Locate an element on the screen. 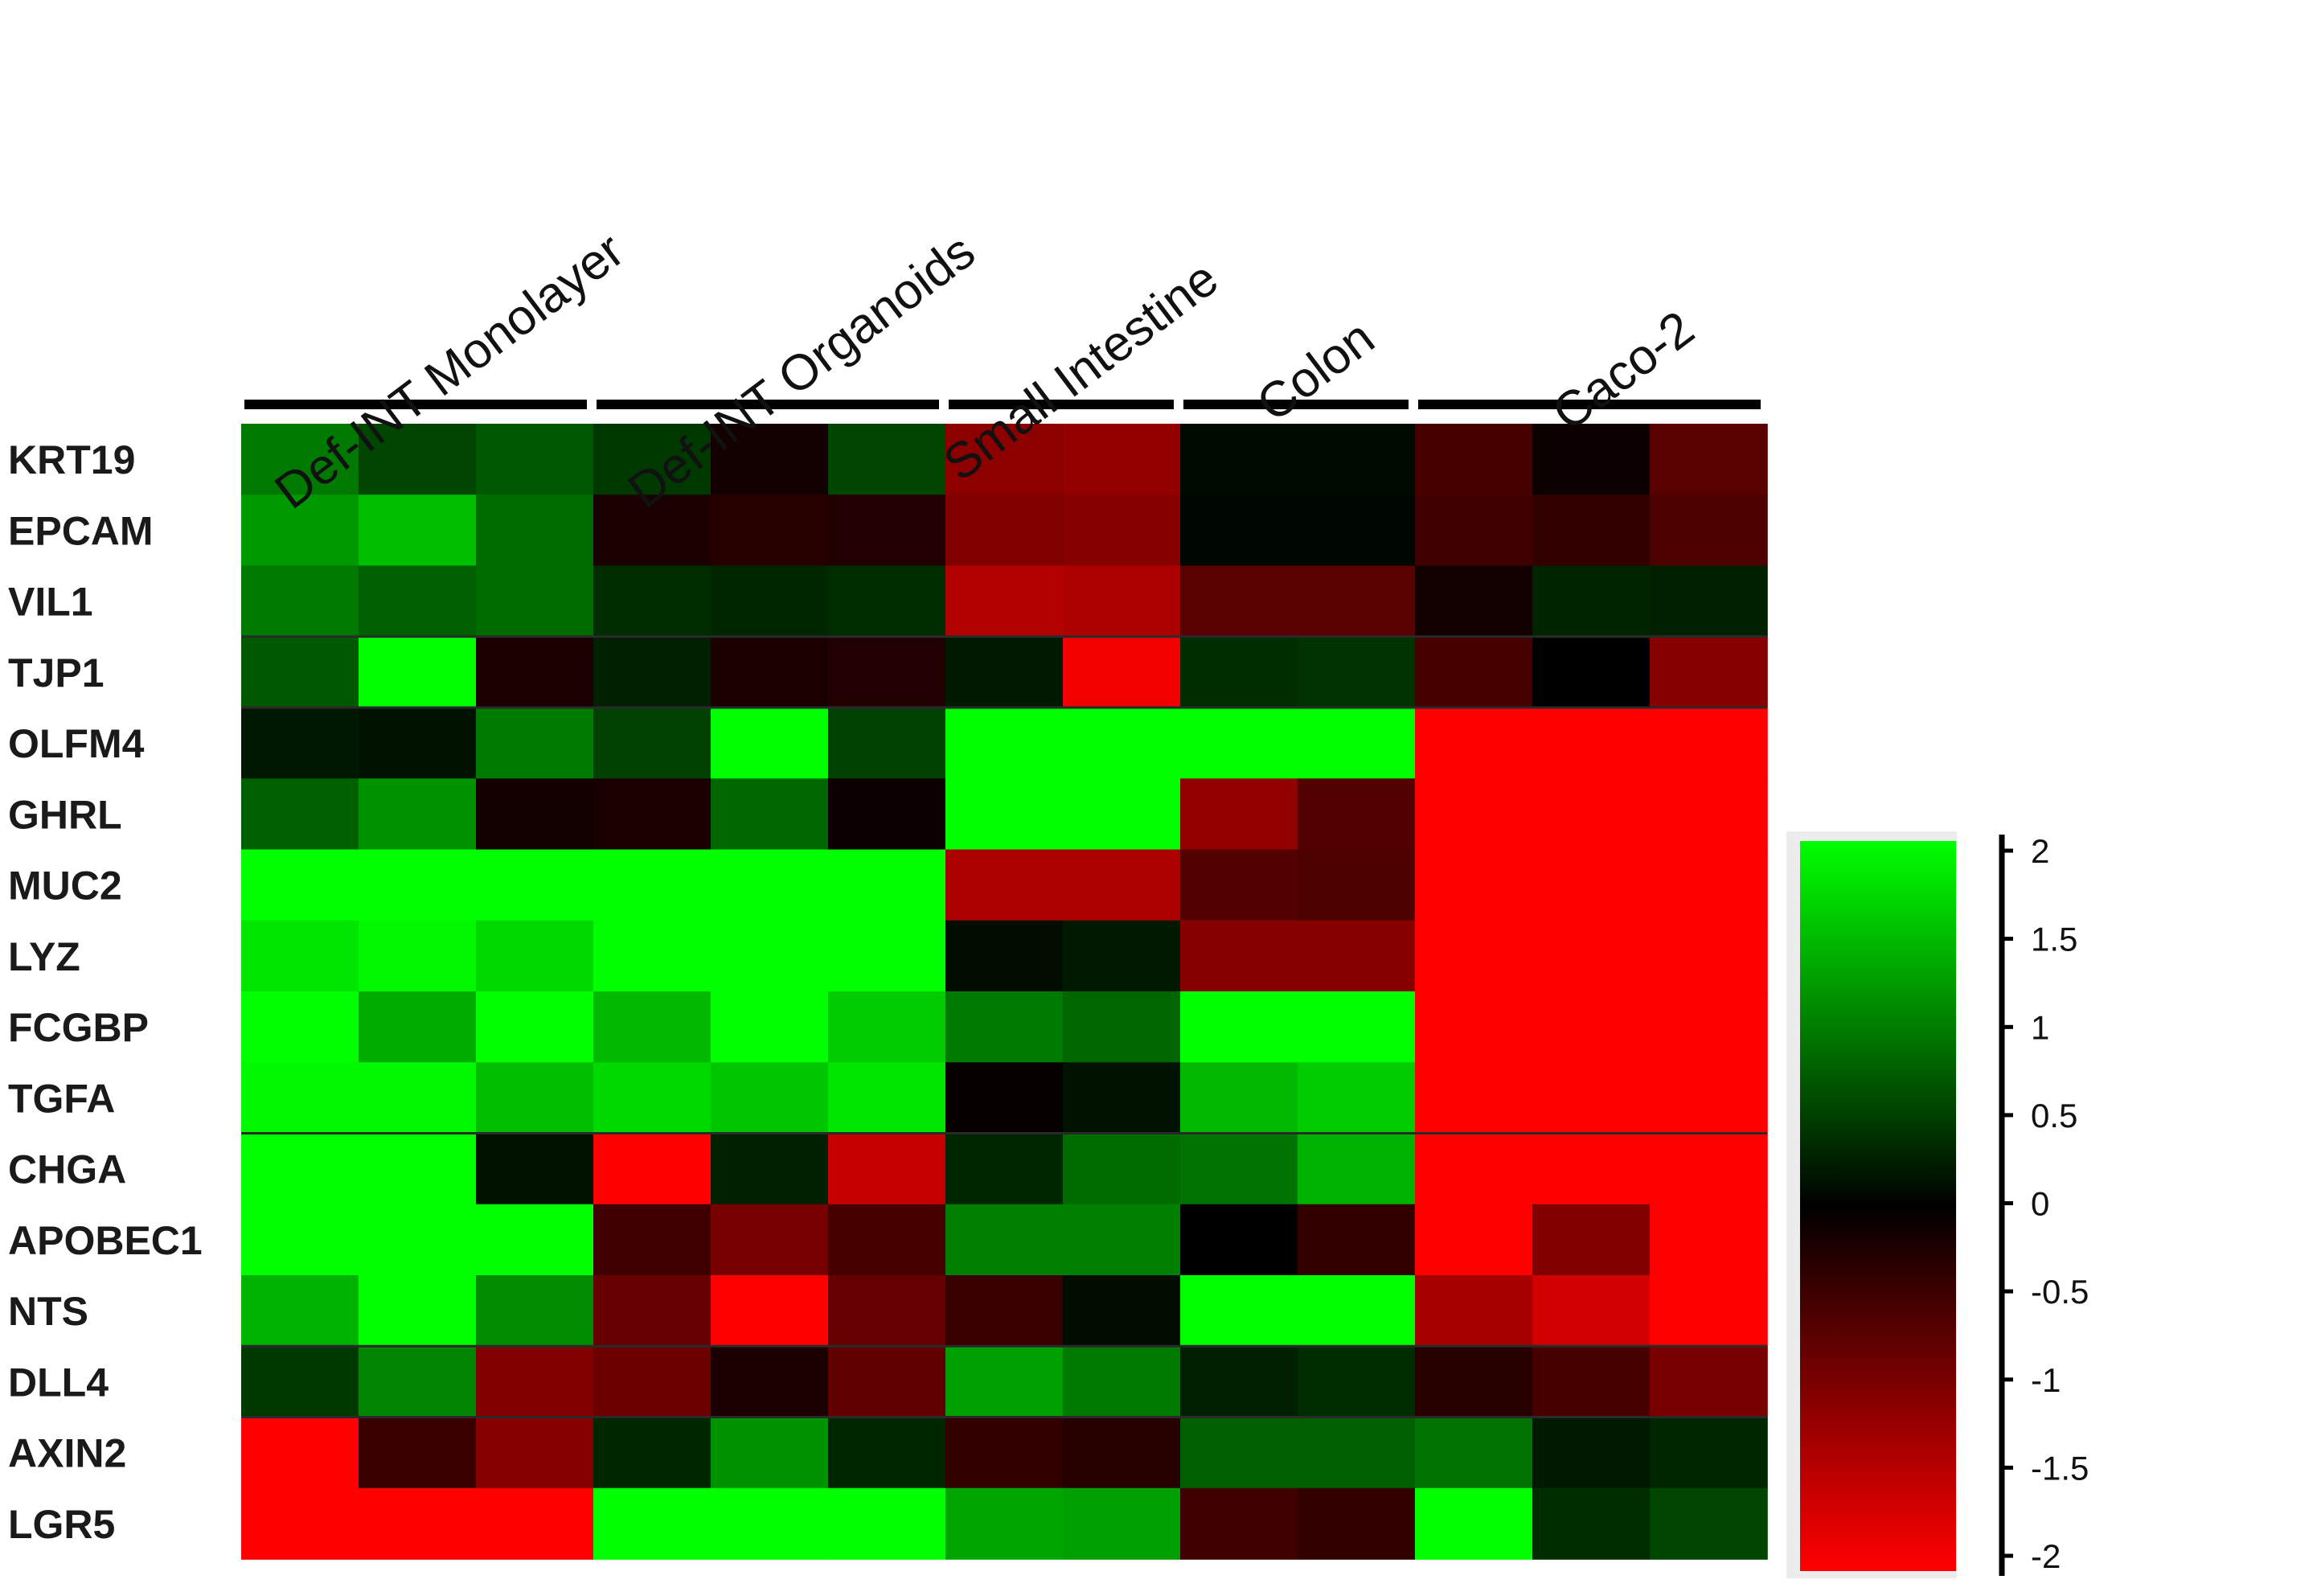 Image resolution: width=2317 pixels, height=1596 pixels. row-label-apobec1: APOBEC1 is located at coordinates (105, 1240).